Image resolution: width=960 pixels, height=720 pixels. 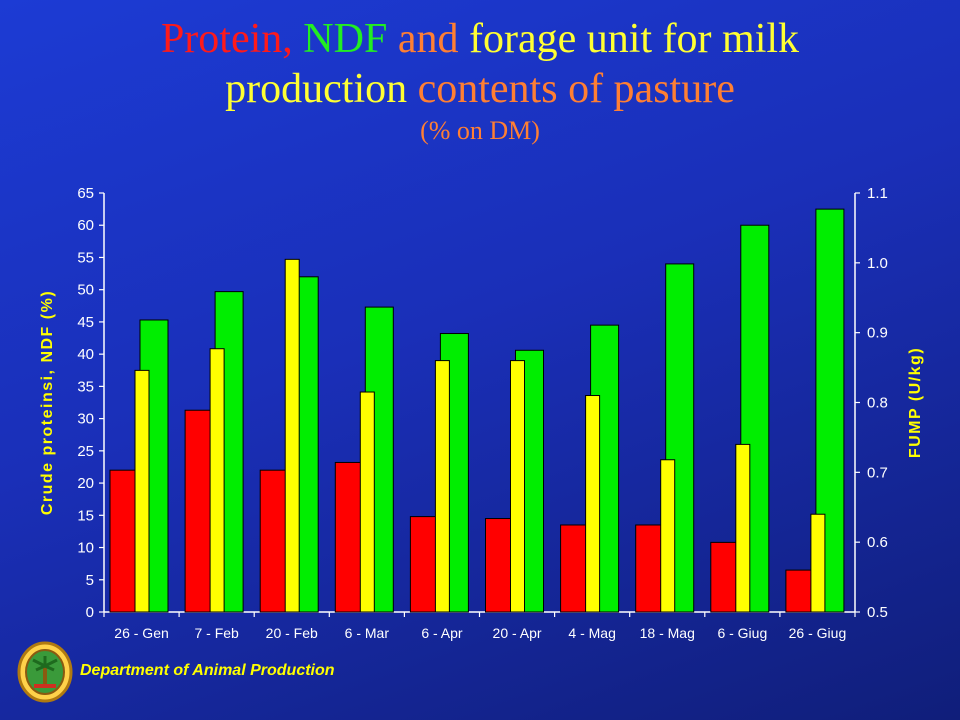 What do you see at coordinates (47, 402) in the screenshot?
I see `y-axis-title-left: Crude proteinsi, NDF (%)` at bounding box center [47, 402].